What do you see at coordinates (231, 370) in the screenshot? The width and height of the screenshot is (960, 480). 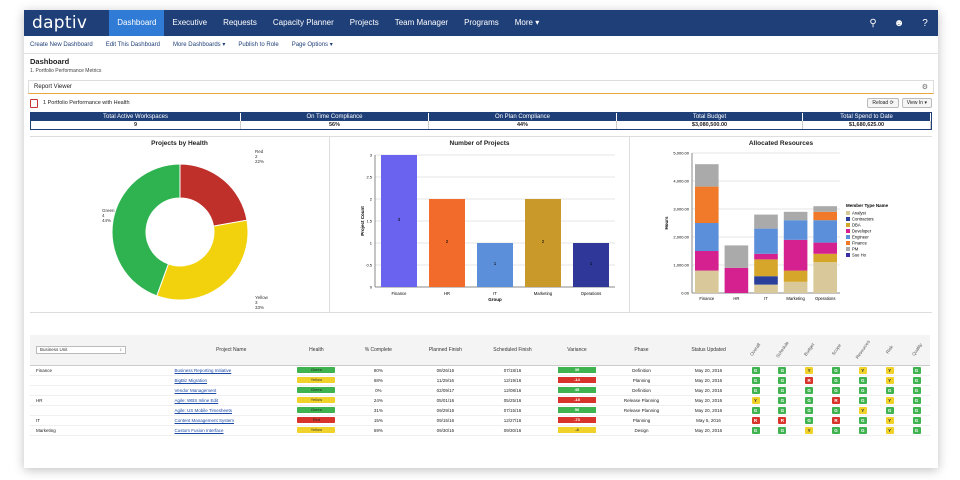 I see `project-name-link: Business Reporting Initiative` at bounding box center [231, 370].